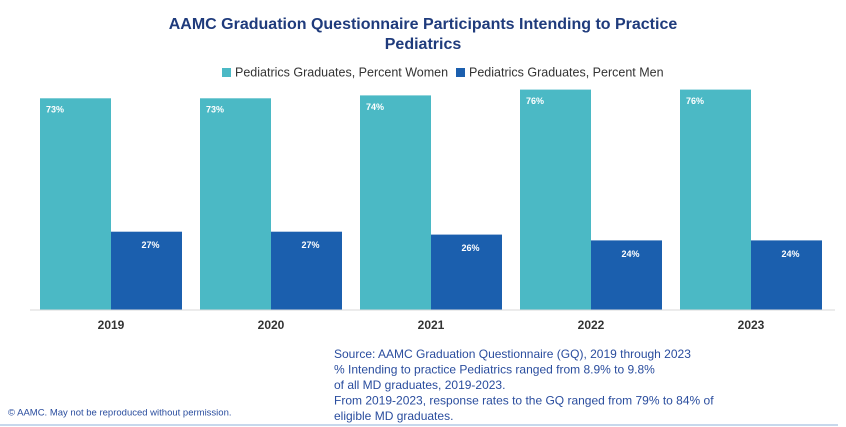 The image size is (846, 427). Describe the element at coordinates (271, 325) in the screenshot. I see `x-tick-label: 2020` at that location.